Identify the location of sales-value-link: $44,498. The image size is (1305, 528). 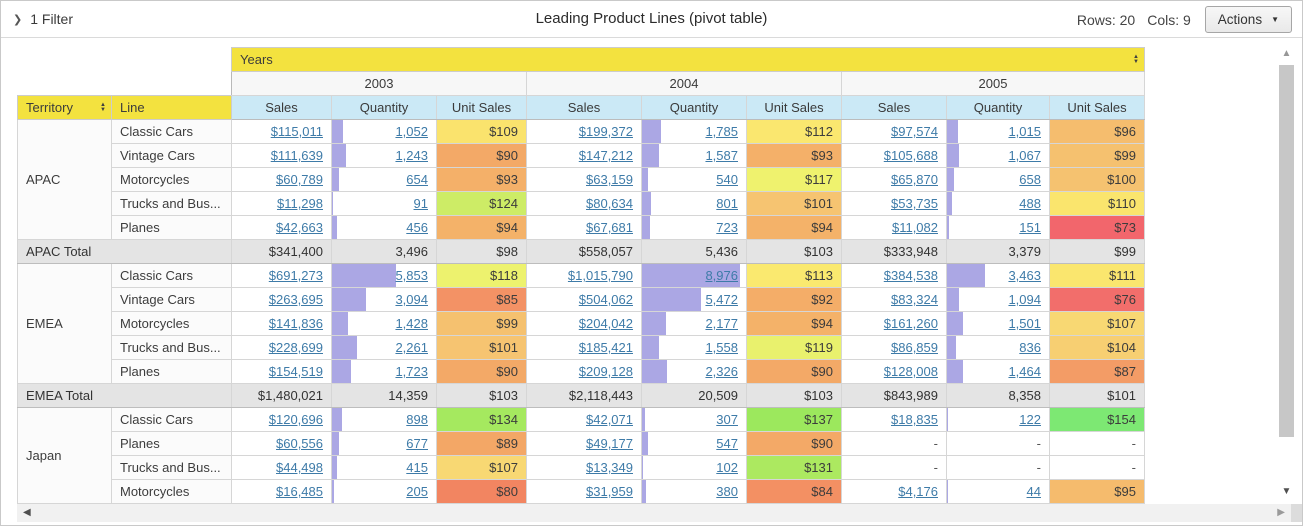
(299, 467).